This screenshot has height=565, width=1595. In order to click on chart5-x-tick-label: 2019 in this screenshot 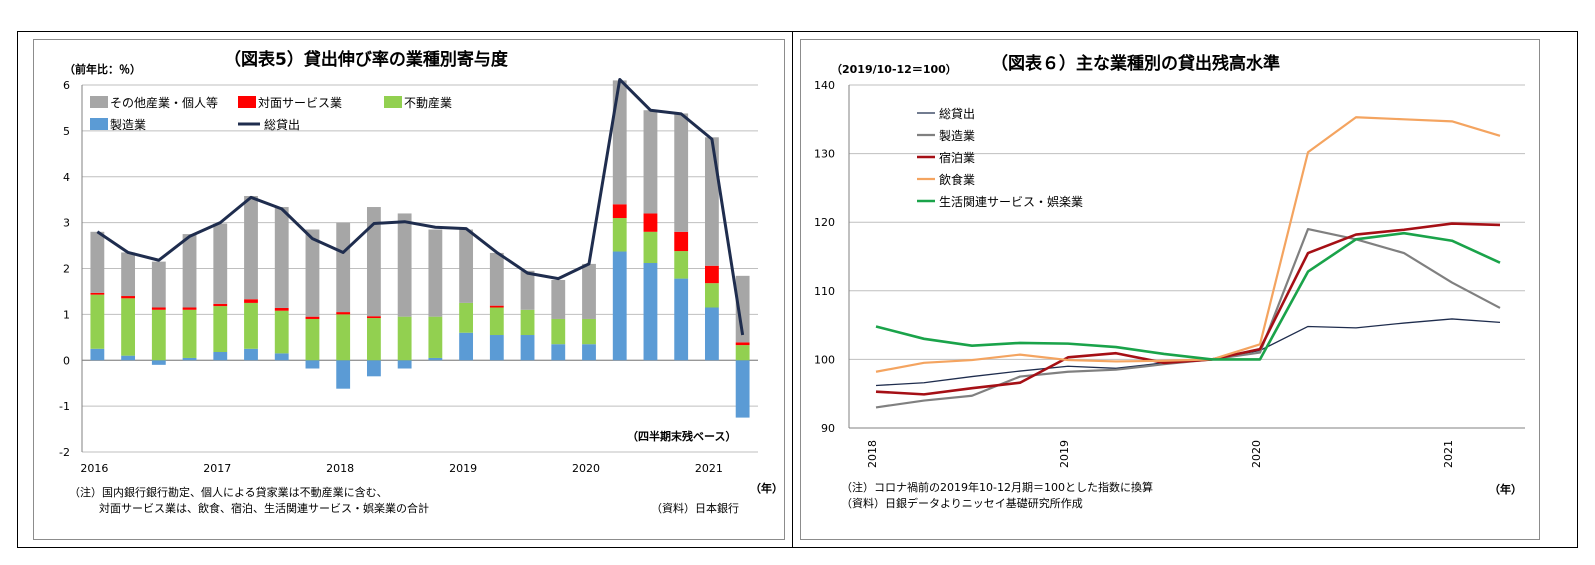, I will do `click(463, 468)`.